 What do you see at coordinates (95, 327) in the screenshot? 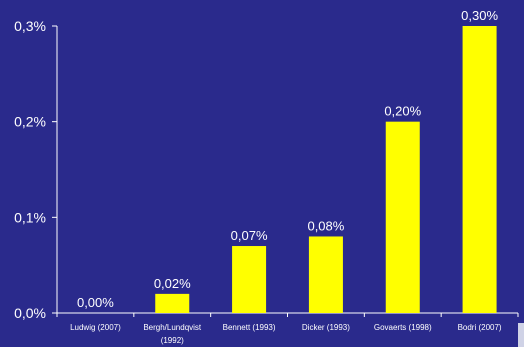
I see `x-category-label: Ludwig (2007)` at bounding box center [95, 327].